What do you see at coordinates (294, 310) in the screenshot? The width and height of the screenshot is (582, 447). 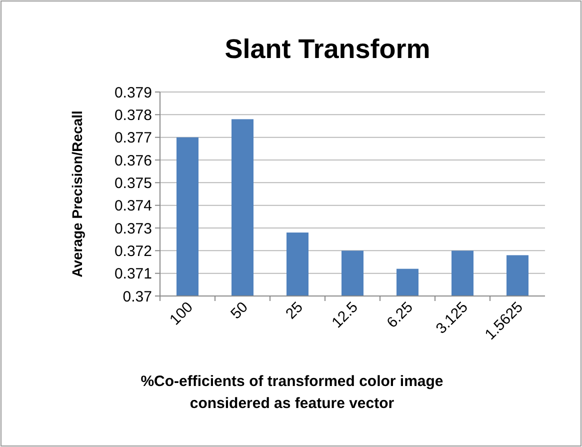 I see `x-tick-label: 25` at bounding box center [294, 310].